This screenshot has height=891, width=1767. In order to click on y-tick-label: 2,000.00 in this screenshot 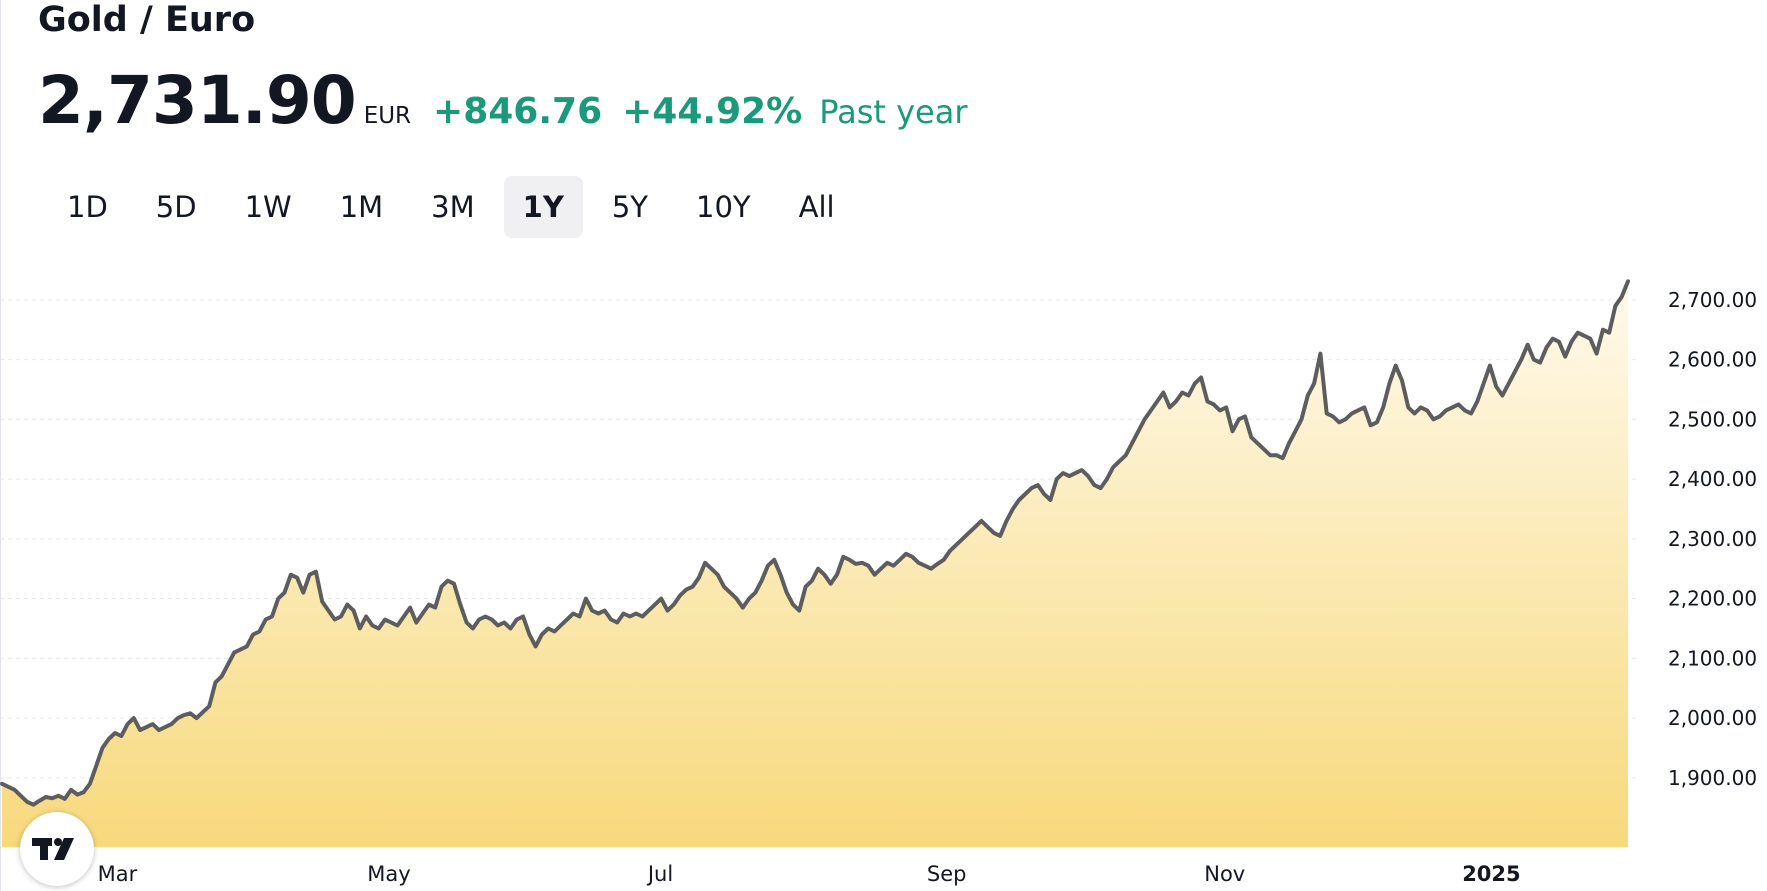, I will do `click(1712, 718)`.